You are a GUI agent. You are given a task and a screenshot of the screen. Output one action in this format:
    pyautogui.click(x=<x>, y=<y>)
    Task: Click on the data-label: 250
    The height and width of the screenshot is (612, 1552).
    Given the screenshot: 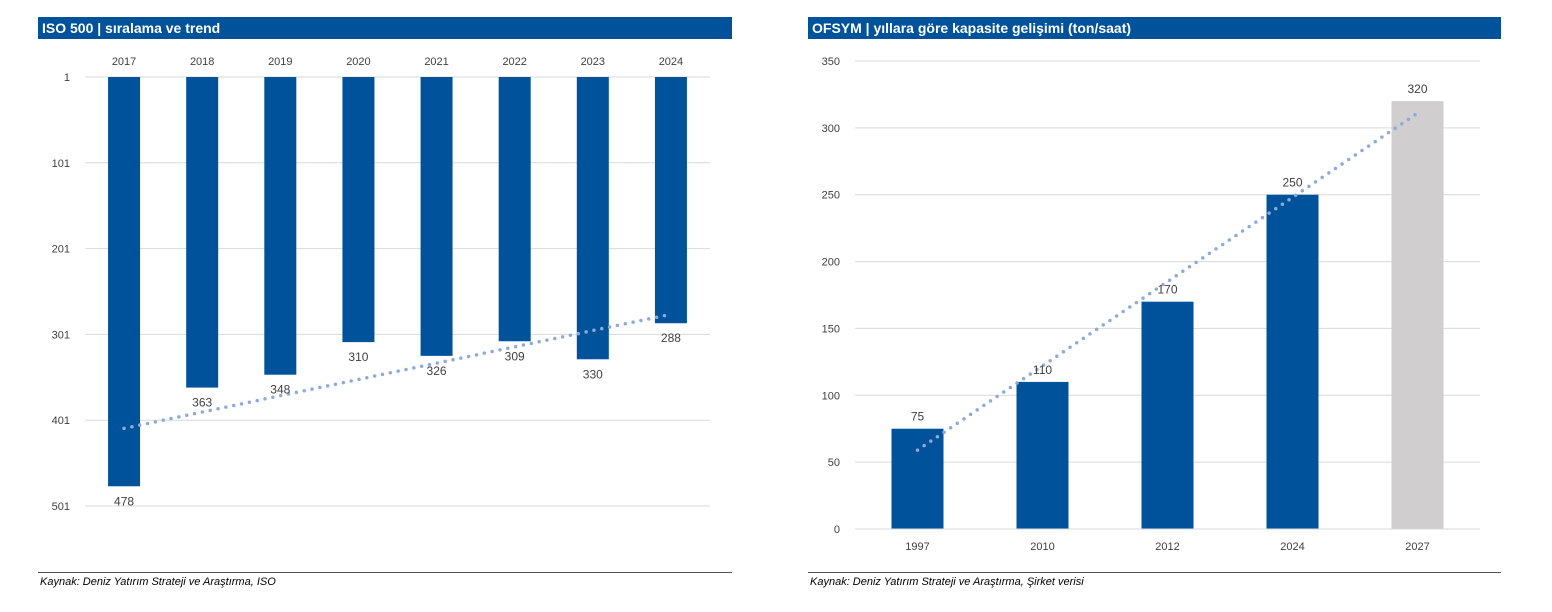 What is the action you would take?
    pyautogui.click(x=1292, y=183)
    